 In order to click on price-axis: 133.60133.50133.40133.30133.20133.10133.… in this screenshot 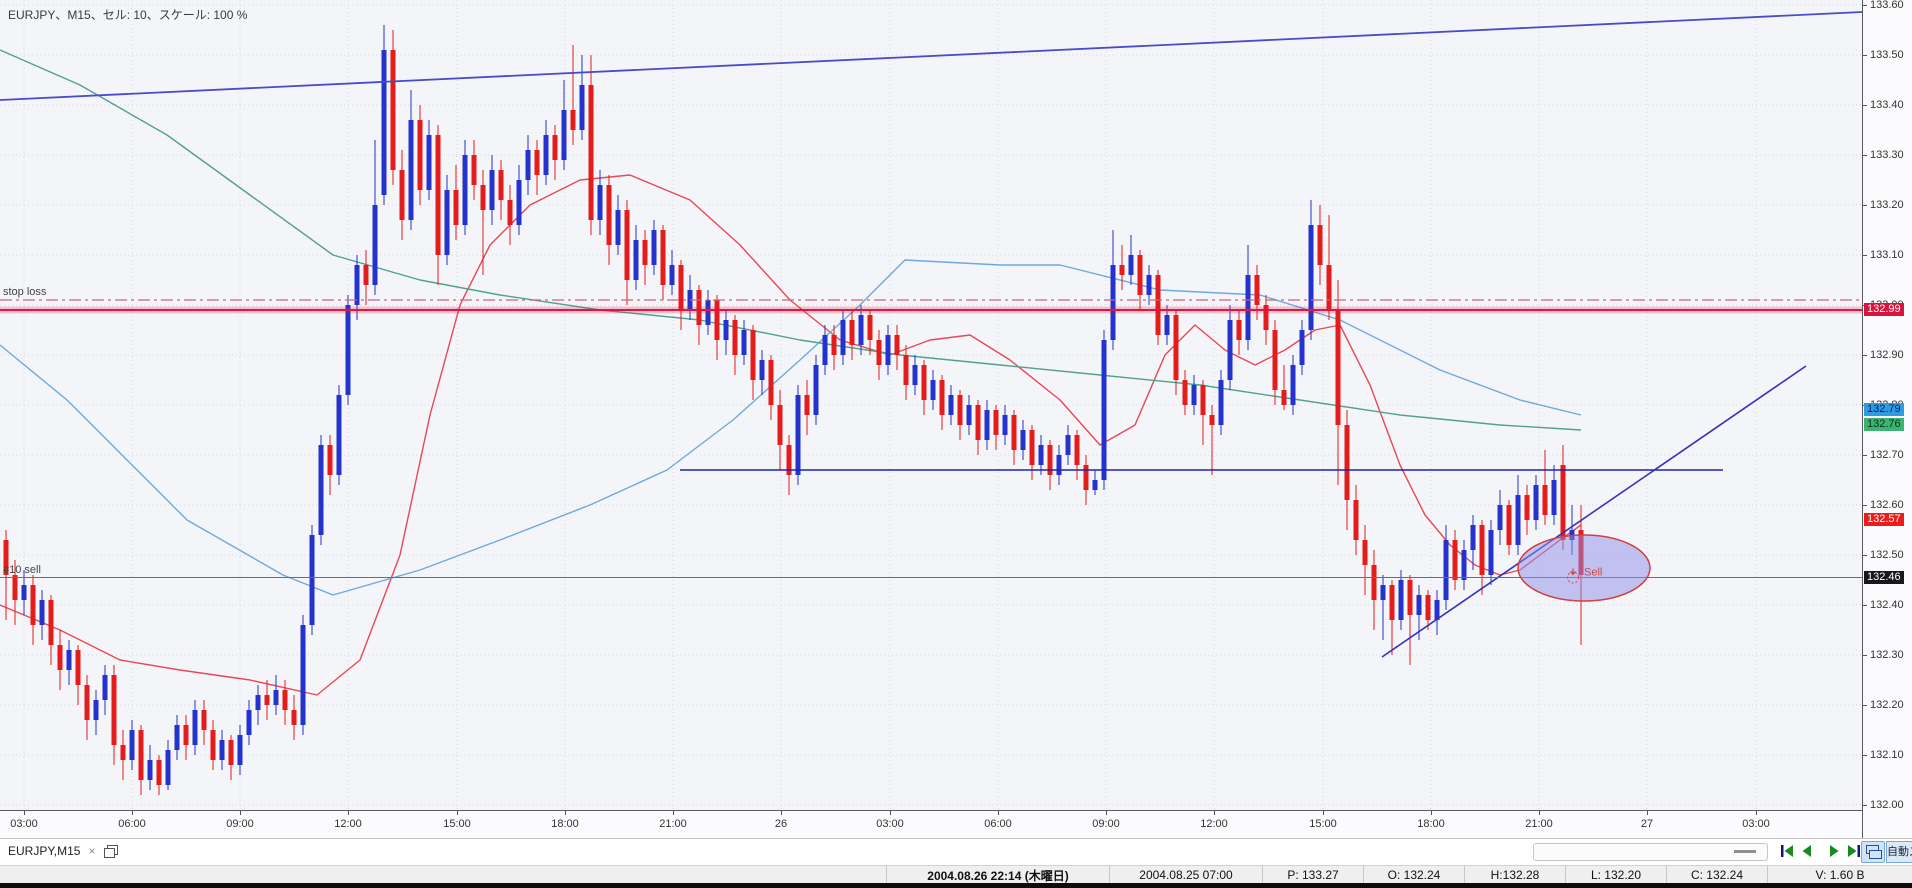, I will do `click(1887, 419)`.